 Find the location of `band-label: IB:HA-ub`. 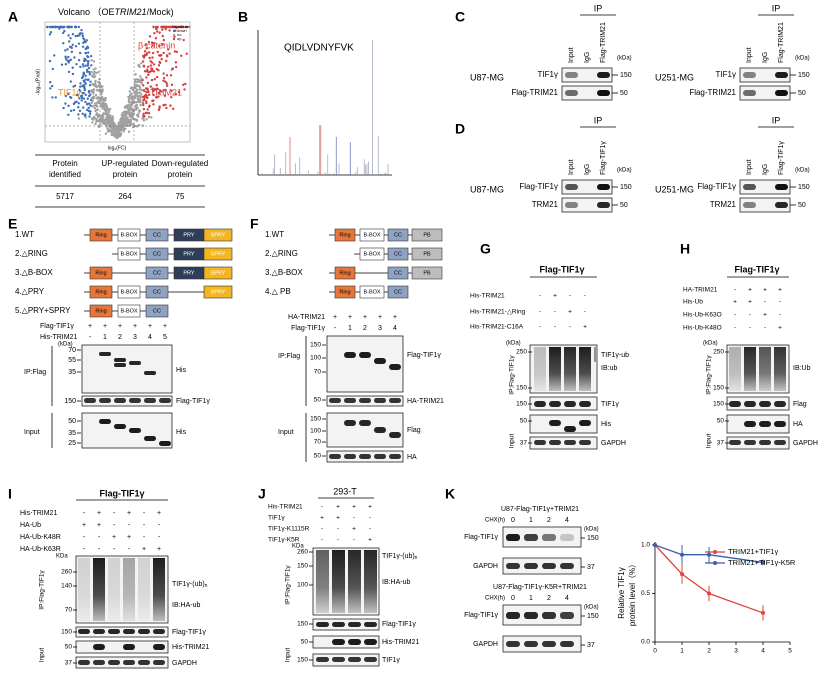

band-label: IB:HA-ub is located at coordinates (396, 582).